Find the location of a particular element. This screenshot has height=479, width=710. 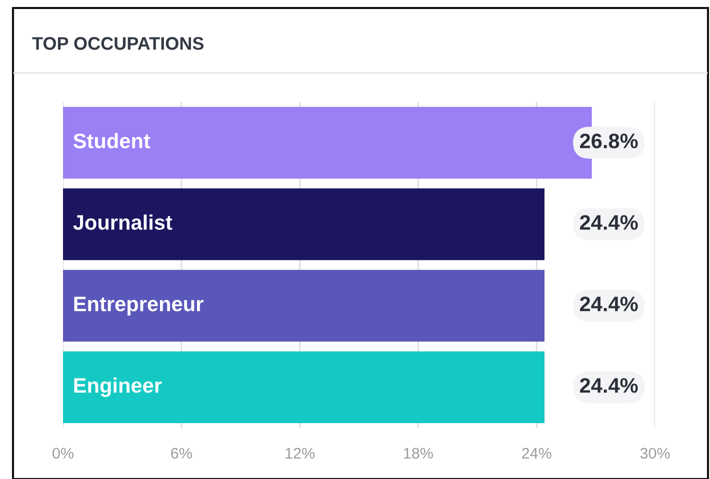

y-tick-label: Journalist is located at coordinates (122, 222).